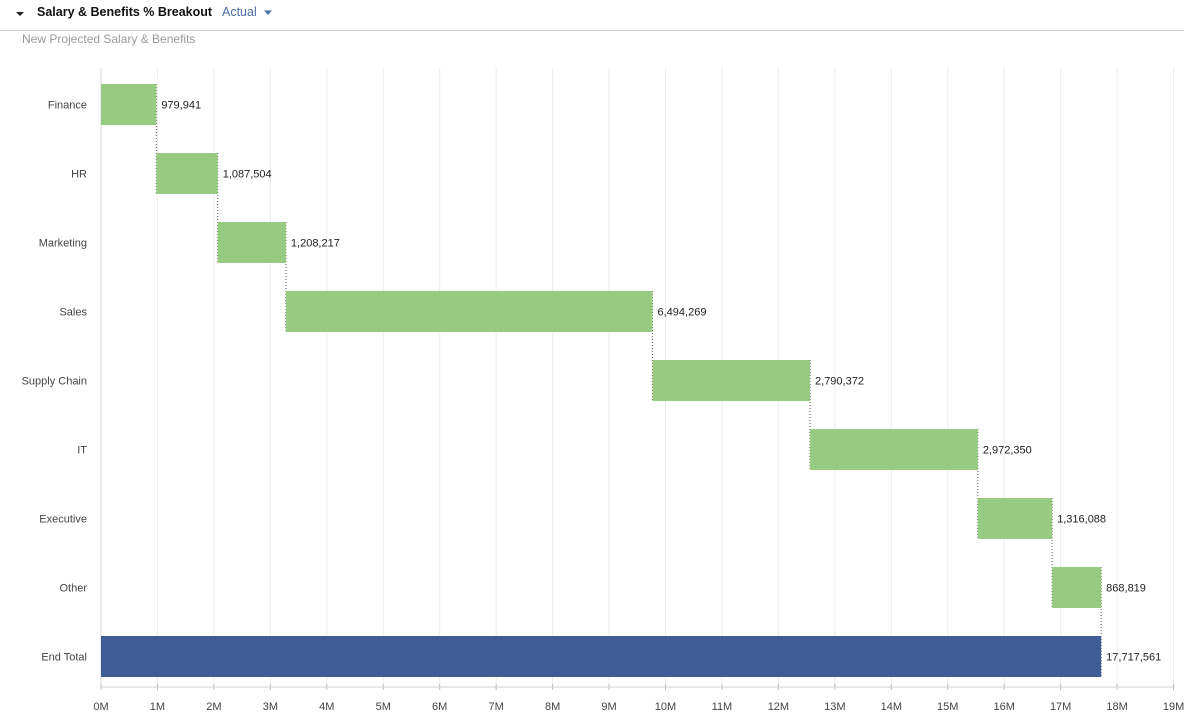 The height and width of the screenshot is (726, 1191). I want to click on x-tick-label: 18M, so click(1116, 707).